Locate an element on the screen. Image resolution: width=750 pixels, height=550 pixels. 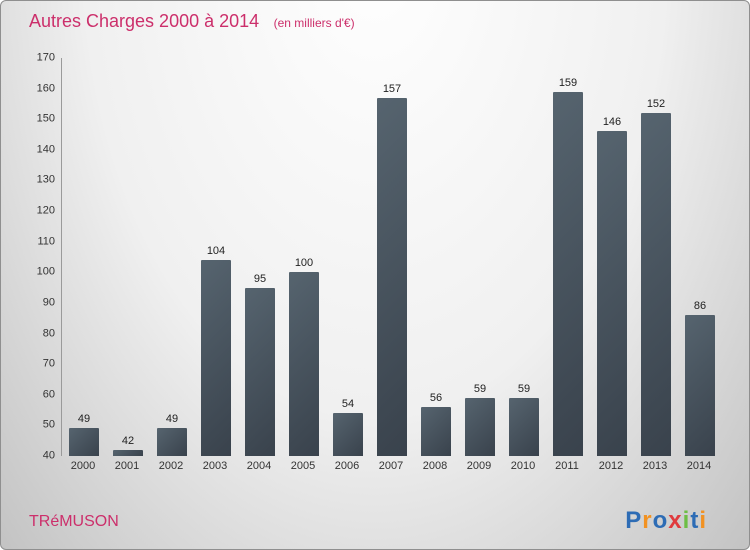
bar-value-label: 159 is located at coordinates (568, 82).